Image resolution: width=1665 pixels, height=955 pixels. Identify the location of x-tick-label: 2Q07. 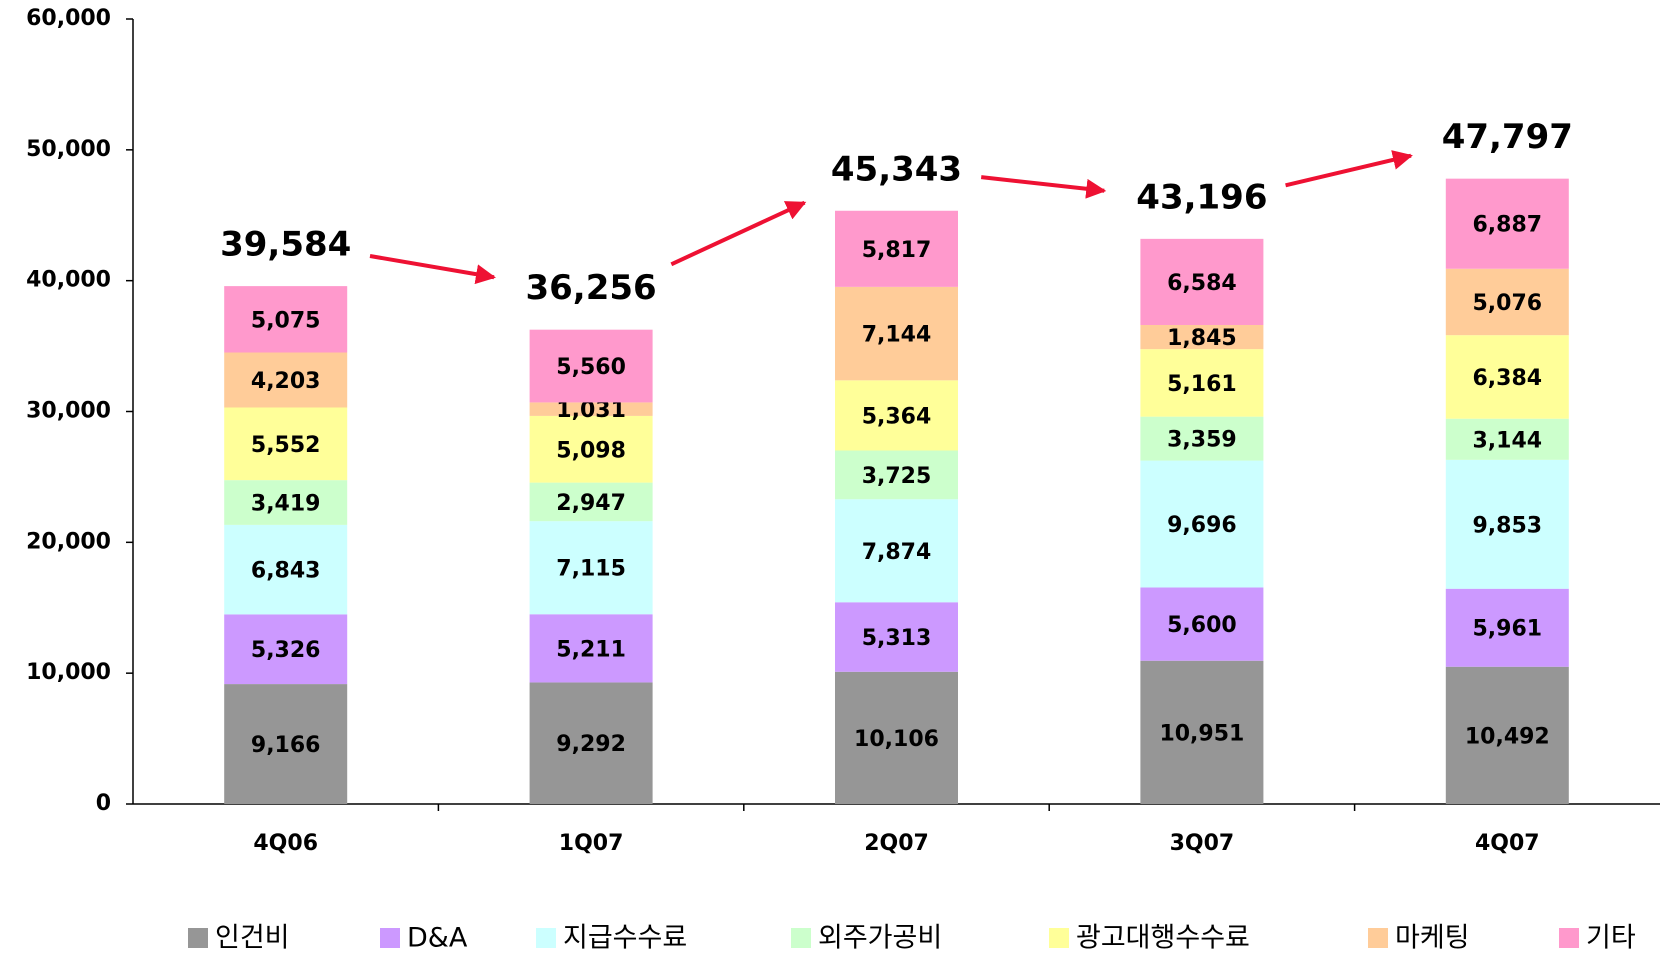
(896, 843).